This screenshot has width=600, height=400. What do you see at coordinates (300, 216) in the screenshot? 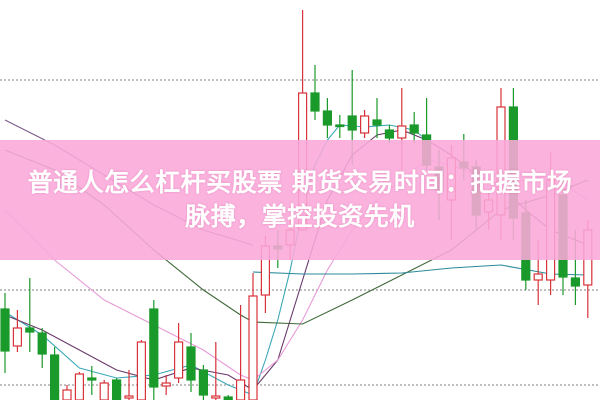
I see `banner-title-line-2: 脉搏，掌控投资先机` at bounding box center [300, 216].